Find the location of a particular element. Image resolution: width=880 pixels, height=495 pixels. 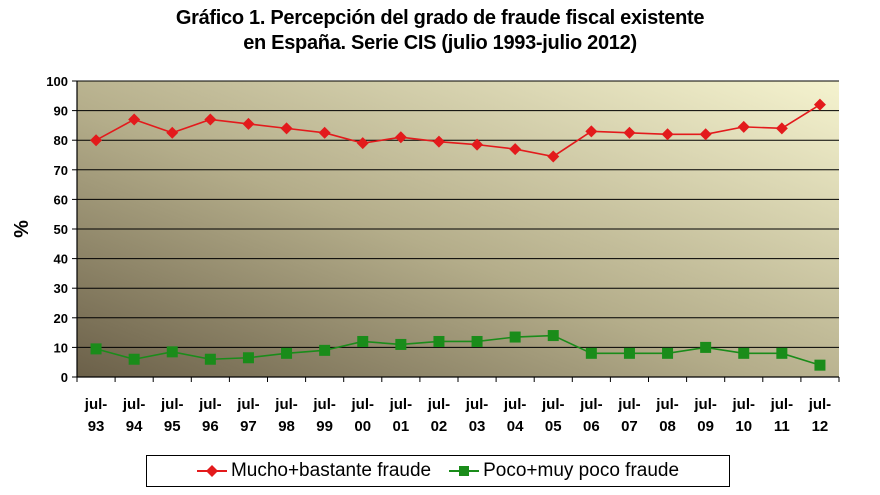

x-tick-label-line2: 10 is located at coordinates (743, 426).